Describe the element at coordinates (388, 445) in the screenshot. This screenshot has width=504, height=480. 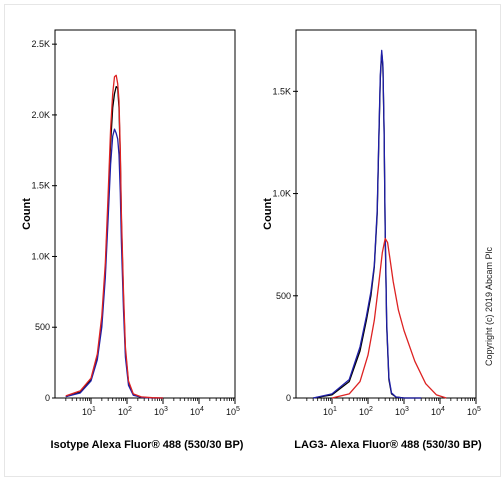
I see `x-axis-label: LAG3- Alexa Fluor® 488 (530/30 BP)` at that location.